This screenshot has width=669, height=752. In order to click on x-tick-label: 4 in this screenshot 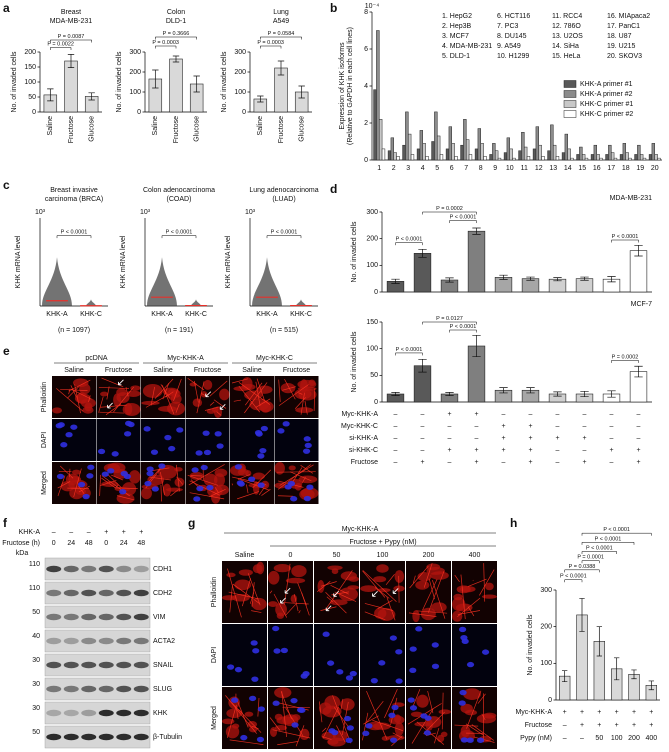, I will do `click(423, 168)`.